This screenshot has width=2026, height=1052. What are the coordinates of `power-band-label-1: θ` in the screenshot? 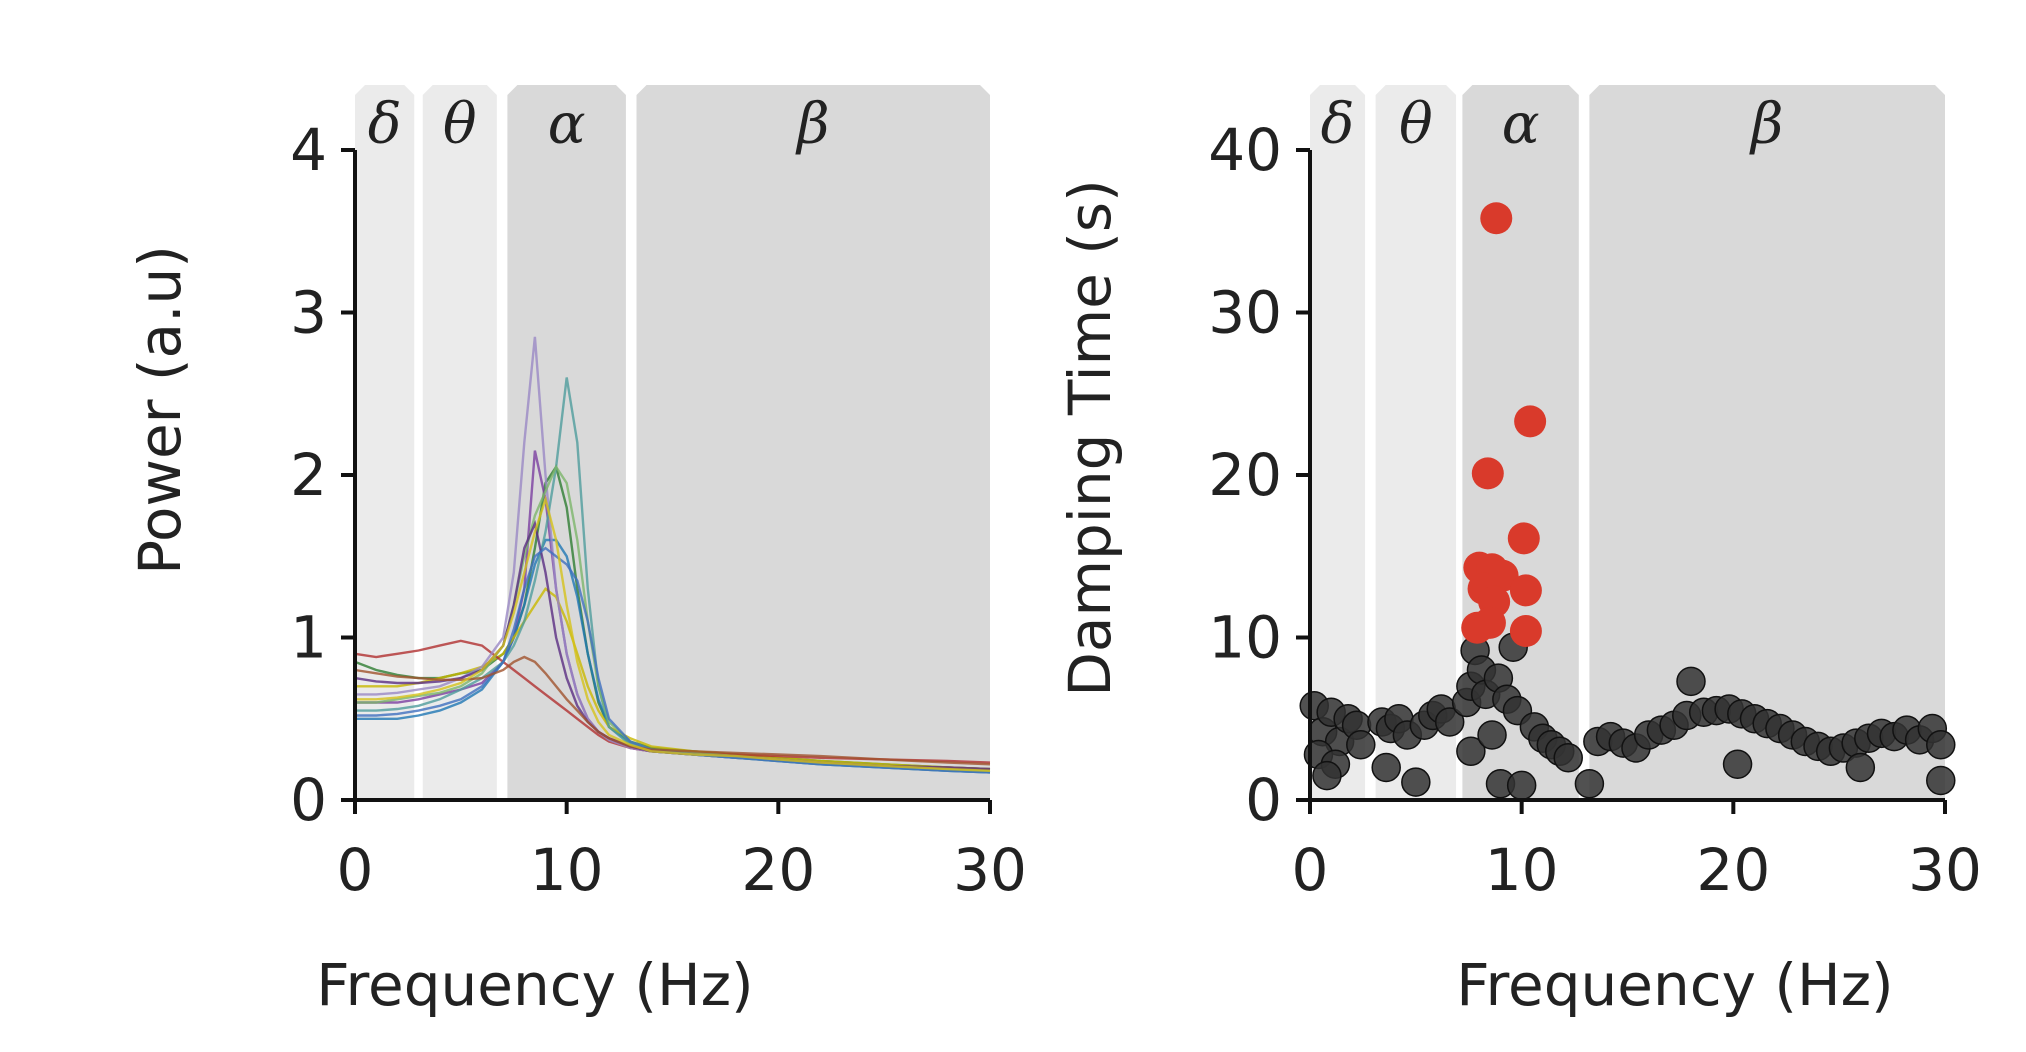 It's located at (460, 124).